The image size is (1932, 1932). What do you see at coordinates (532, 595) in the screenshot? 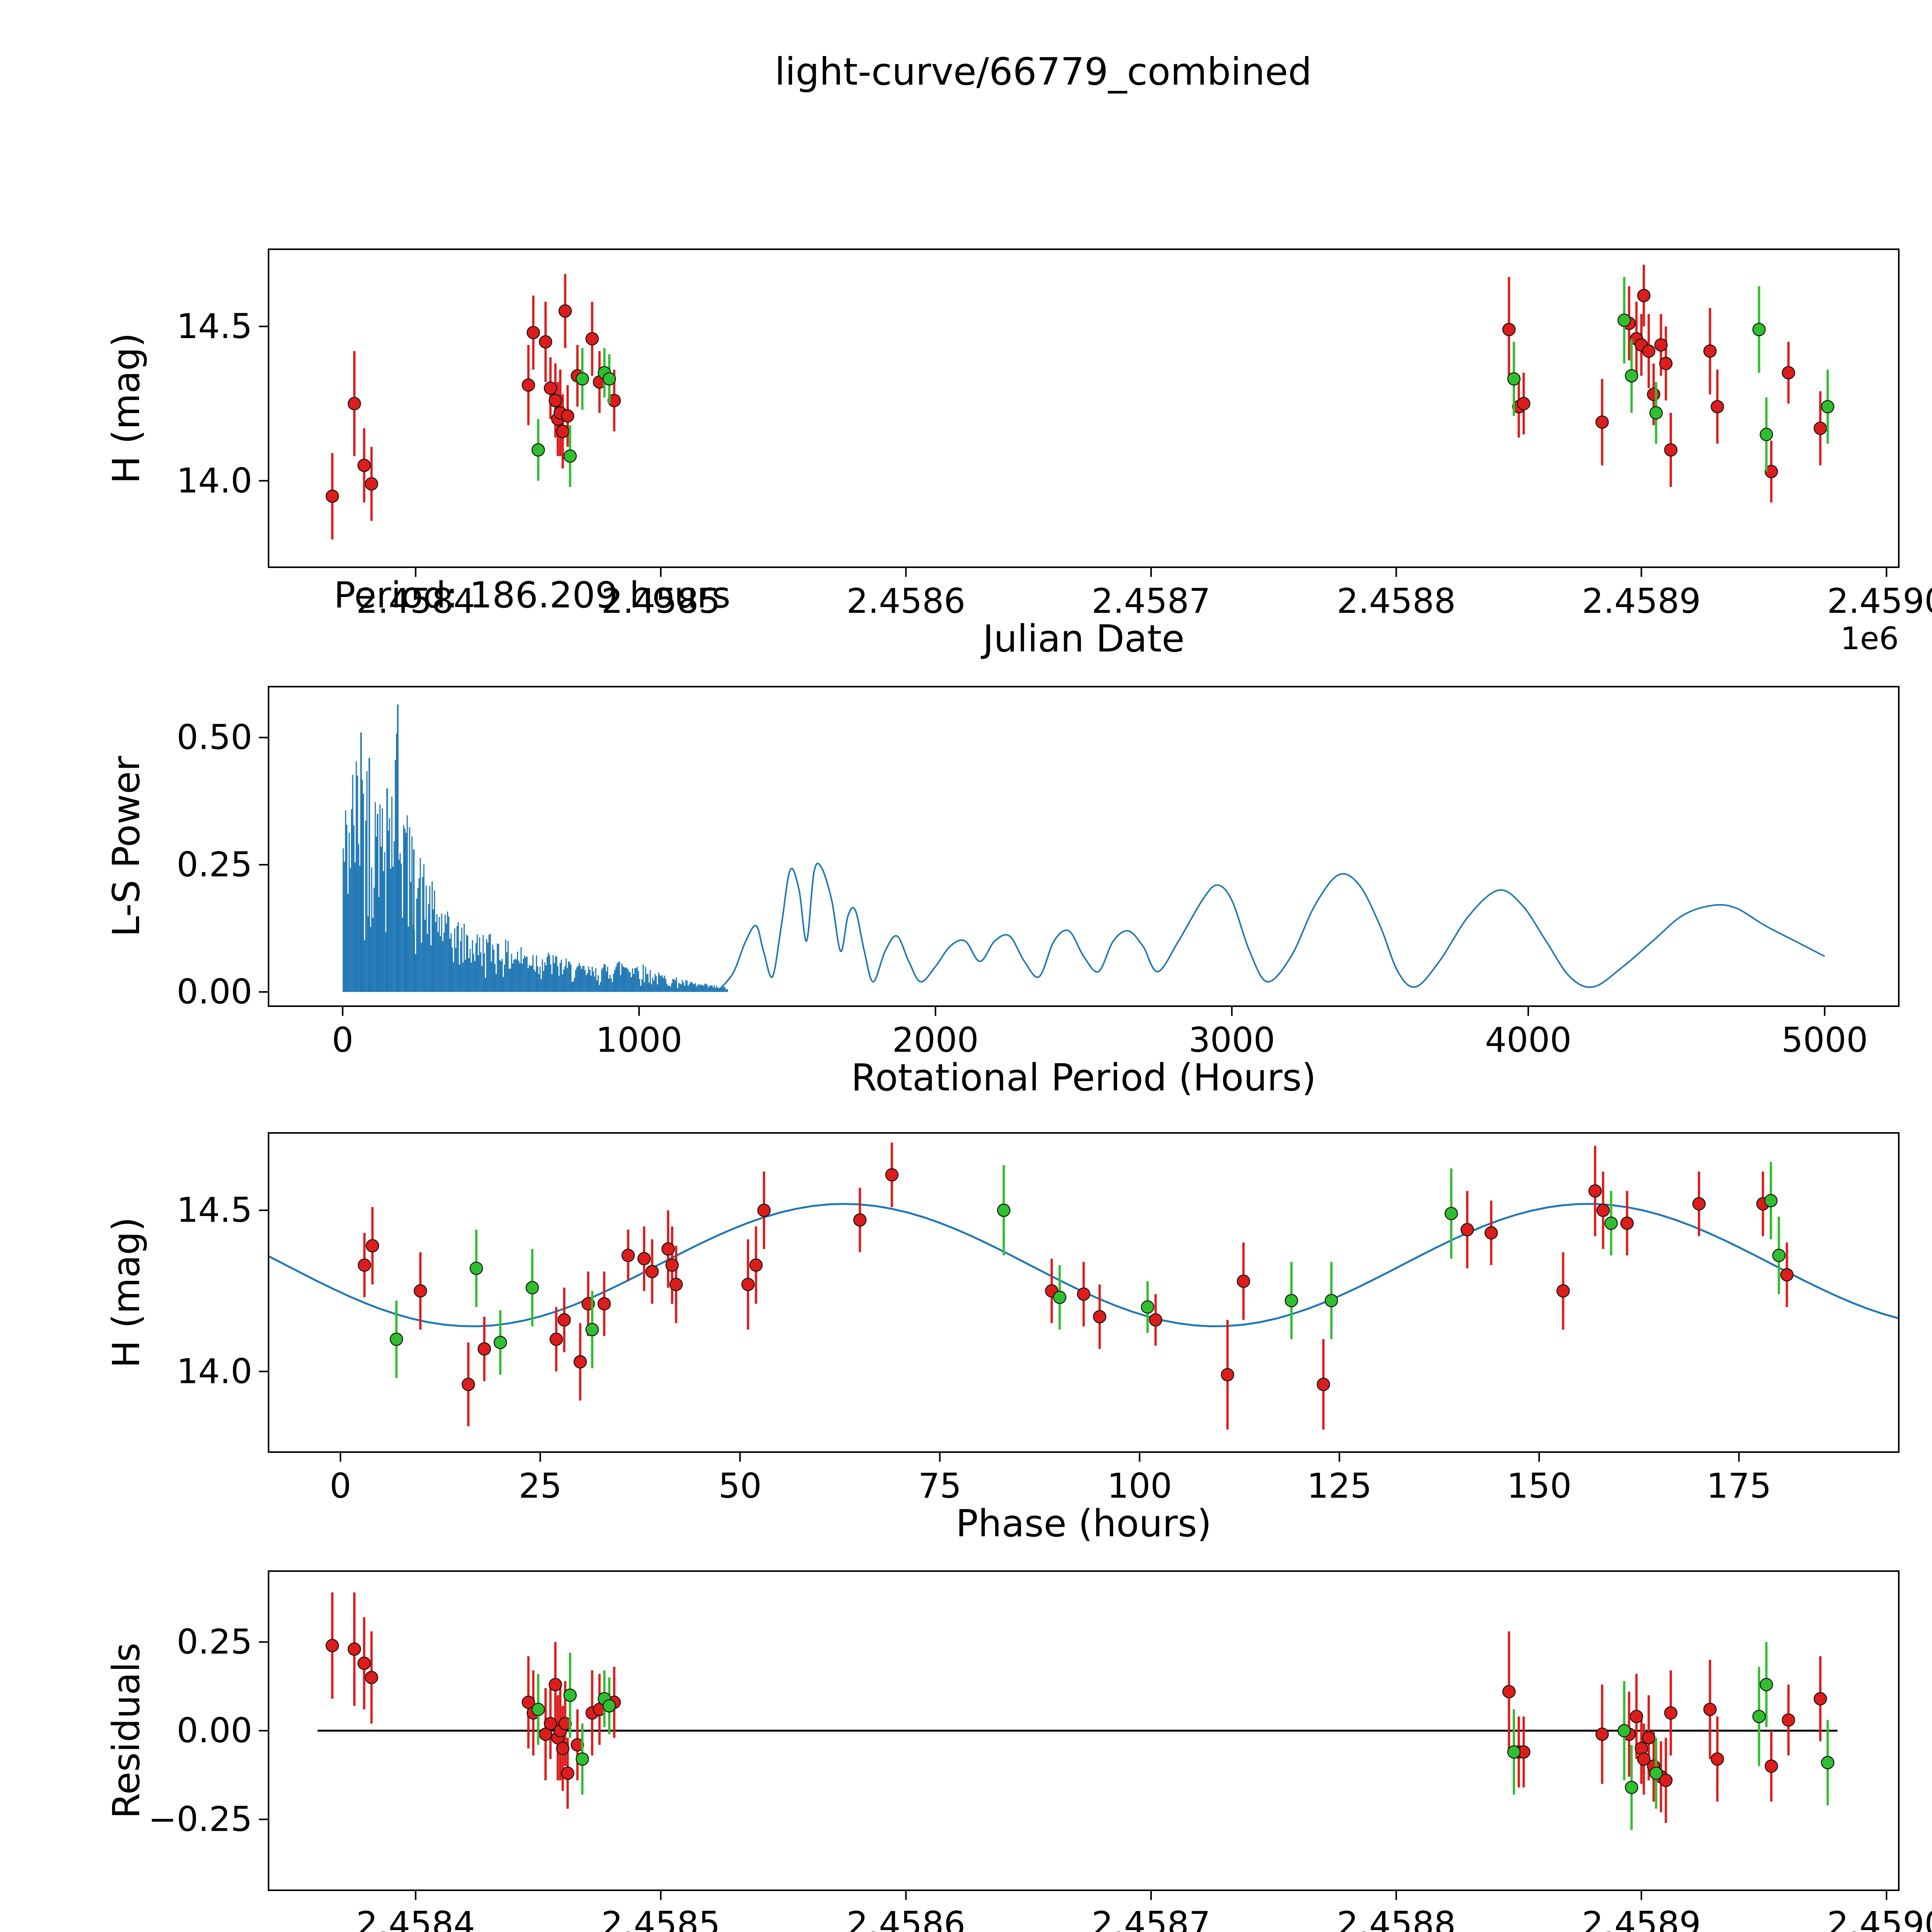
I see `period-annotation: Period: 186.209 hours` at bounding box center [532, 595].